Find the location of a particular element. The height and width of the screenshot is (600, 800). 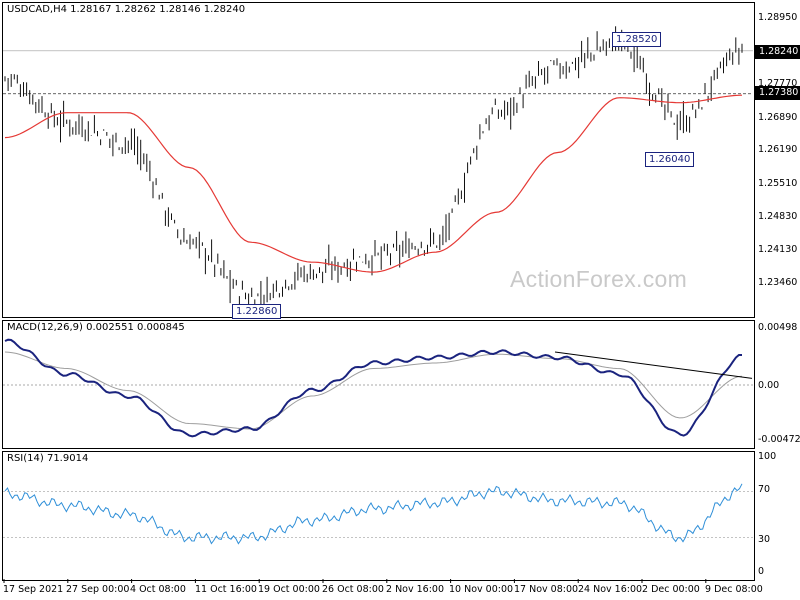

rsi-tick: 0 is located at coordinates (761, 571).